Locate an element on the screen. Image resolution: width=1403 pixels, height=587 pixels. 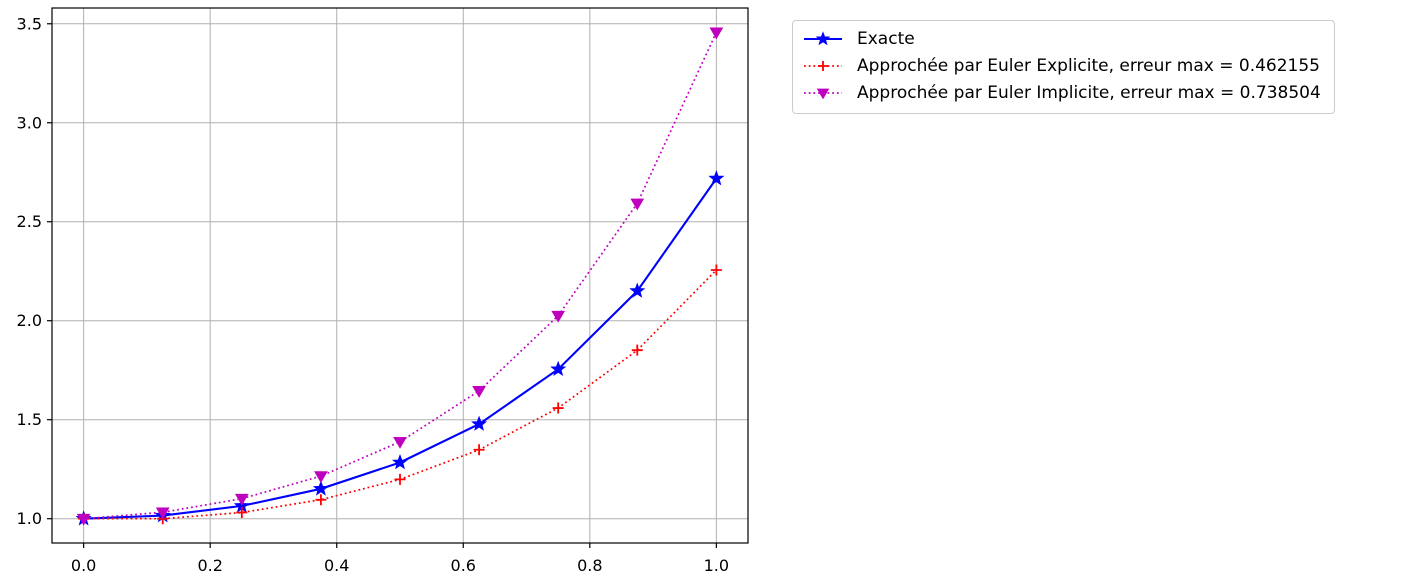
svg-text: 2.5 is located at coordinates (29, 221).